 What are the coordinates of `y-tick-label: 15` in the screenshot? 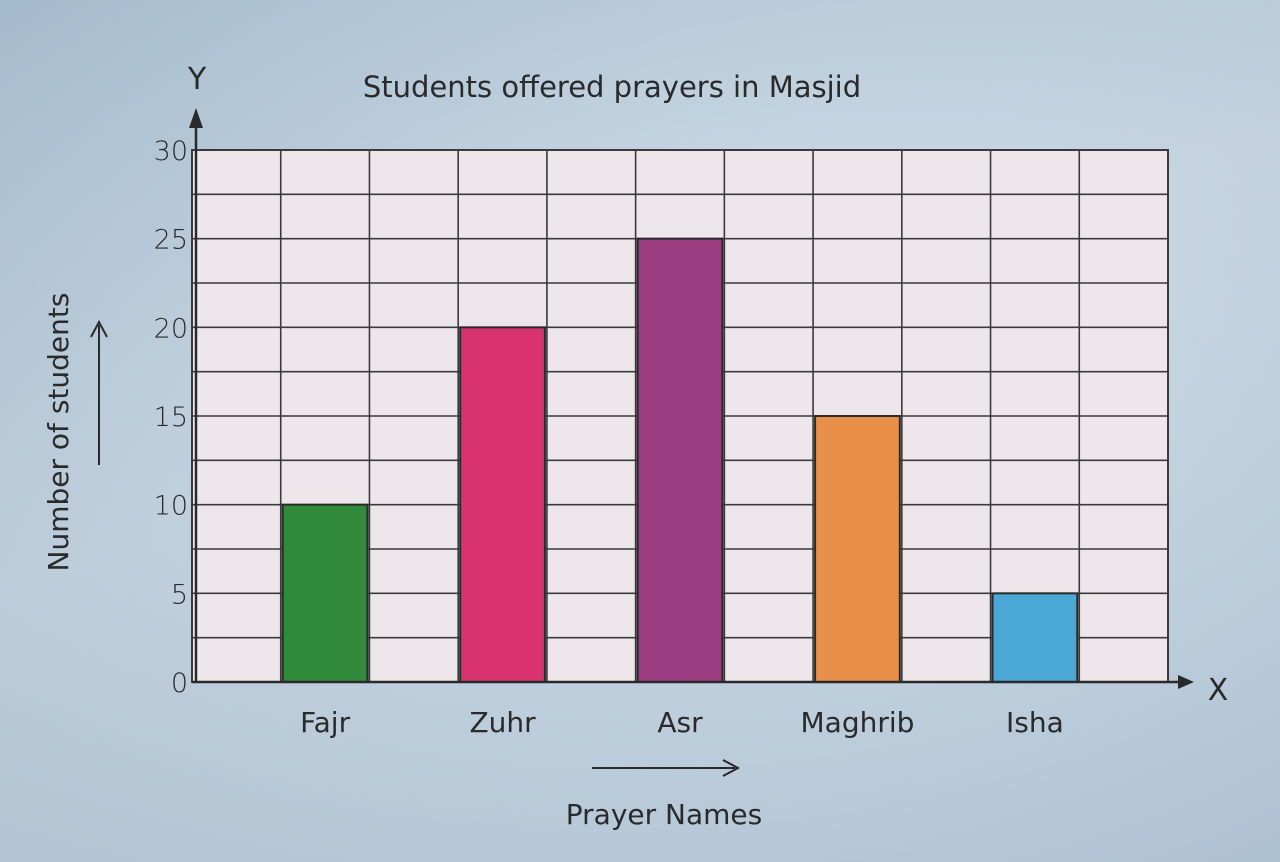 It's located at (171, 417).